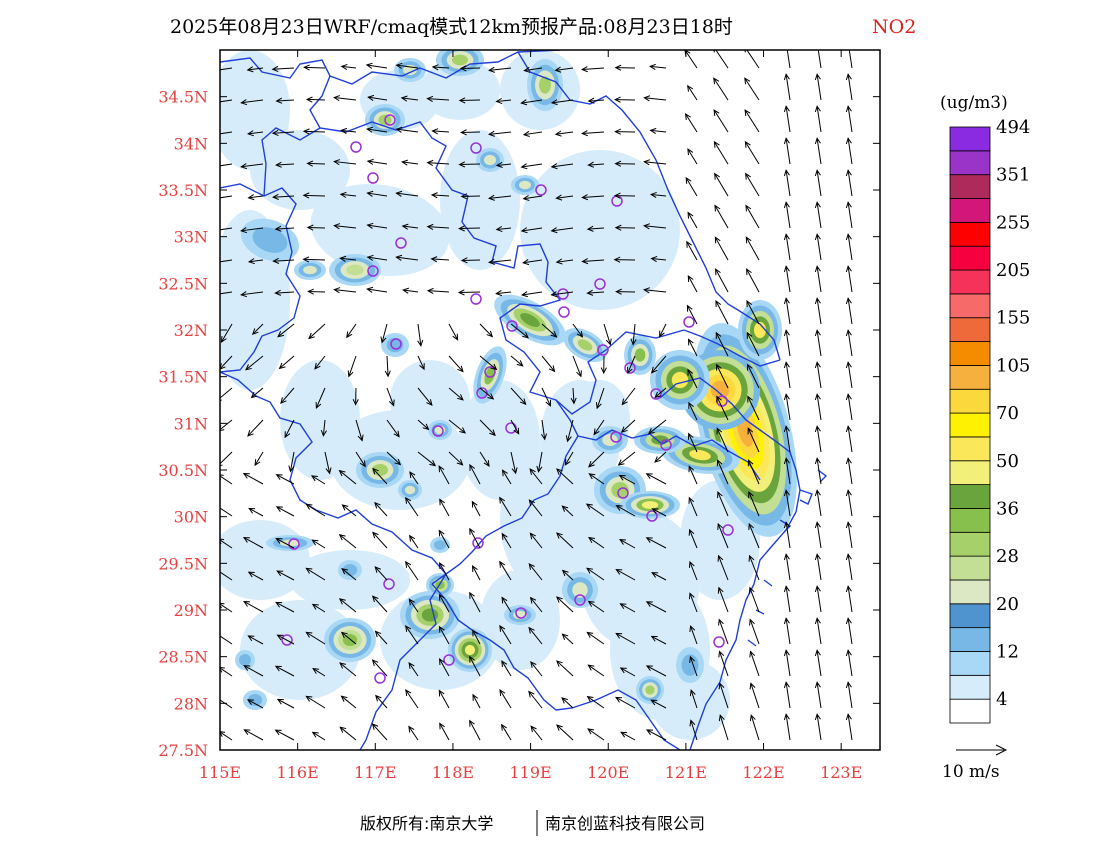 This screenshot has width=1100, height=850. What do you see at coordinates (1001, 699) in the screenshot?
I see `colorbar-label: 4` at bounding box center [1001, 699].